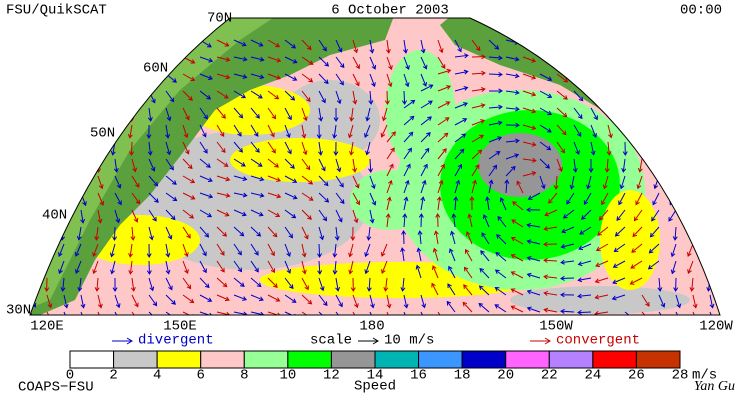 This screenshot has height=400, width=750. I want to click on speed-patch, so click(300, 160).